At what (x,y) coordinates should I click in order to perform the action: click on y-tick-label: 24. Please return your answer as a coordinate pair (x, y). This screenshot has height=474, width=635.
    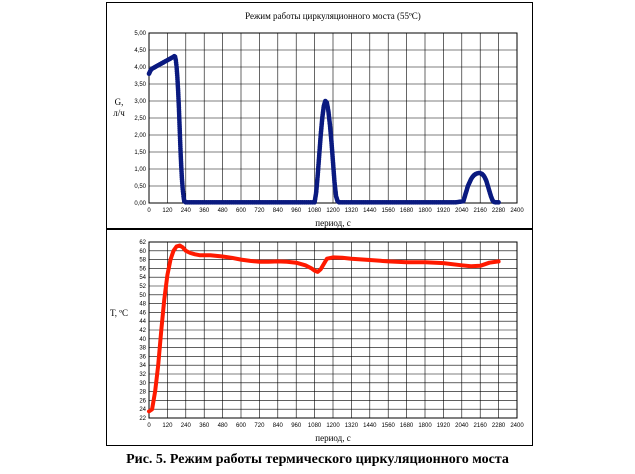
    Looking at the image, I should click on (142, 410).